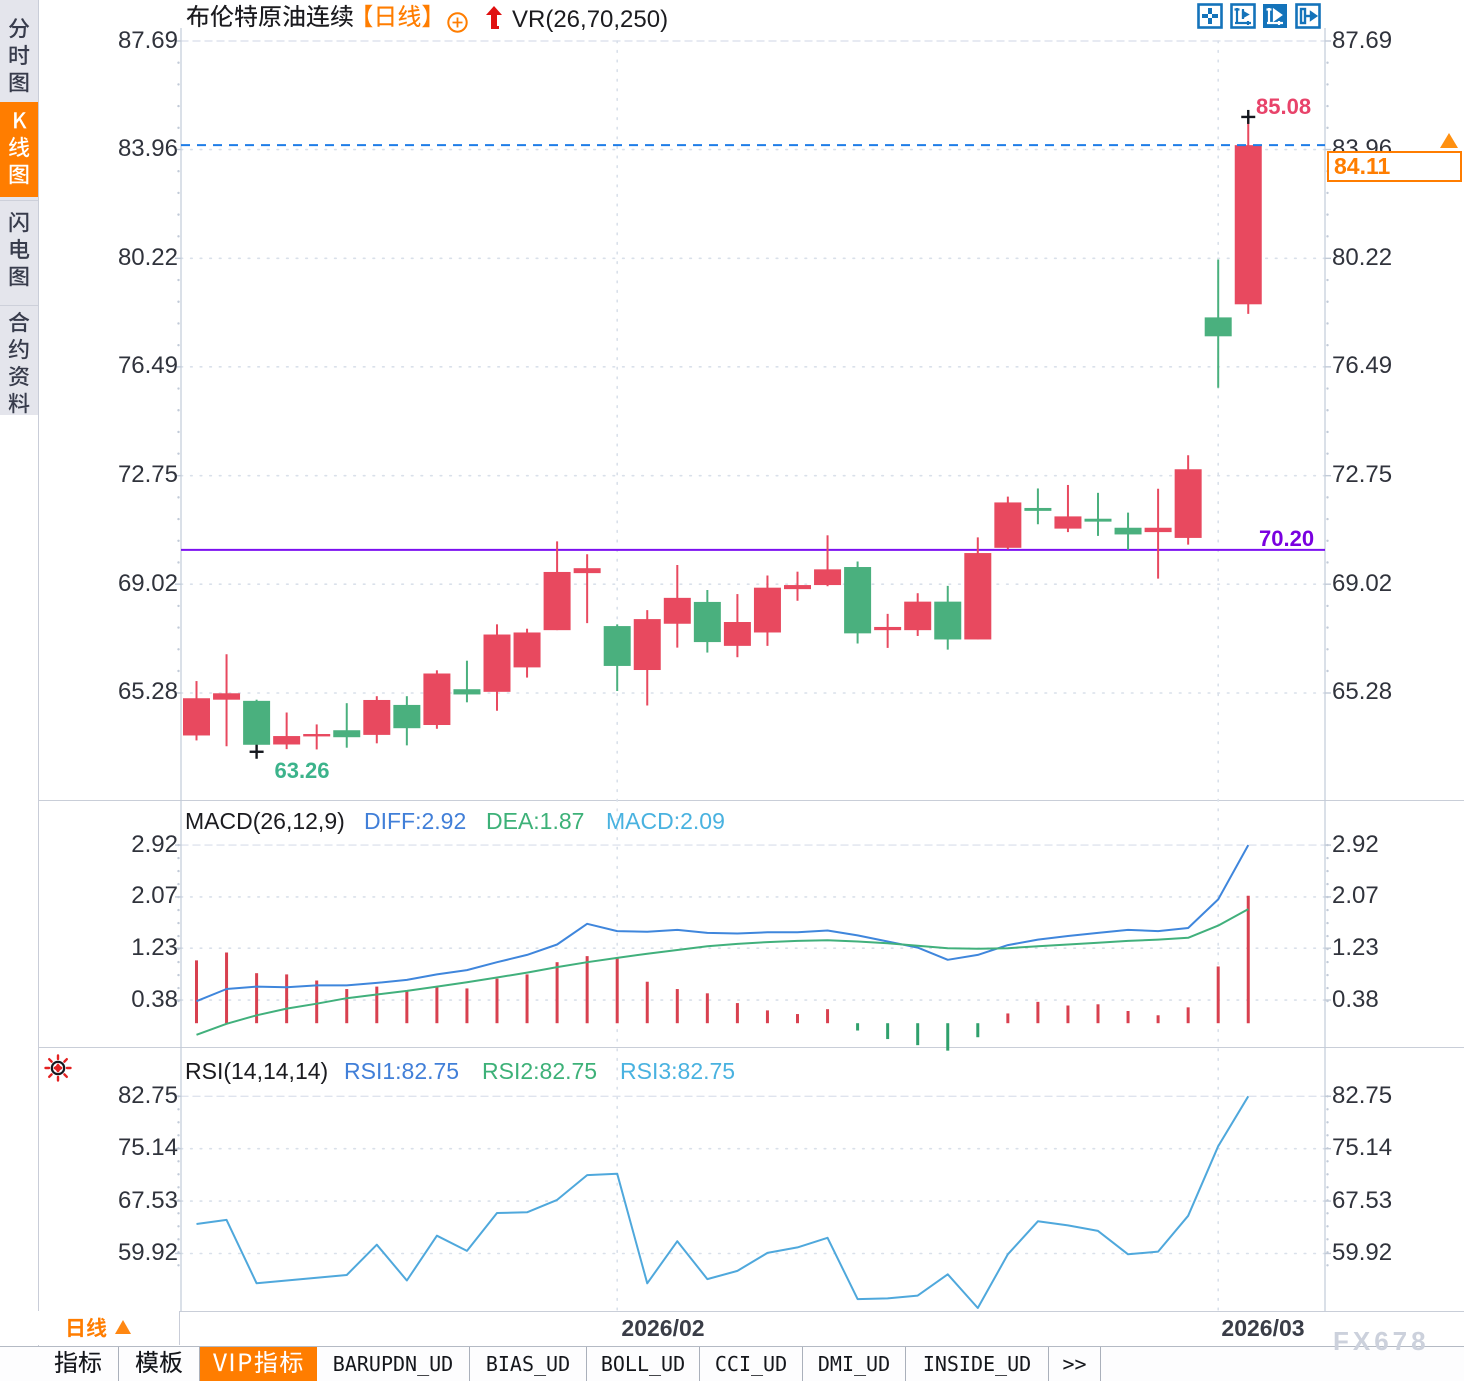 The height and width of the screenshot is (1381, 1464). Describe the element at coordinates (258, 1364) in the screenshot. I see `tab-vip-zhibiao` at that location.